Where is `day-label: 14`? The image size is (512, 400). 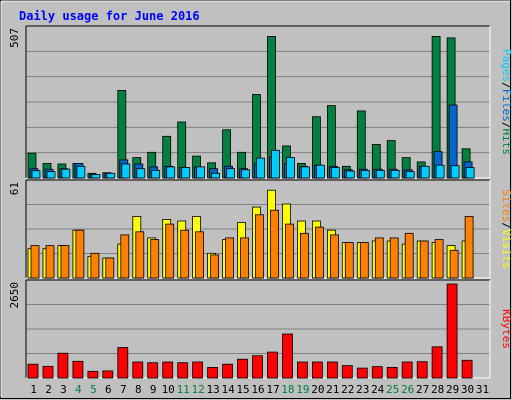 day-label: 14 is located at coordinates (228, 389).